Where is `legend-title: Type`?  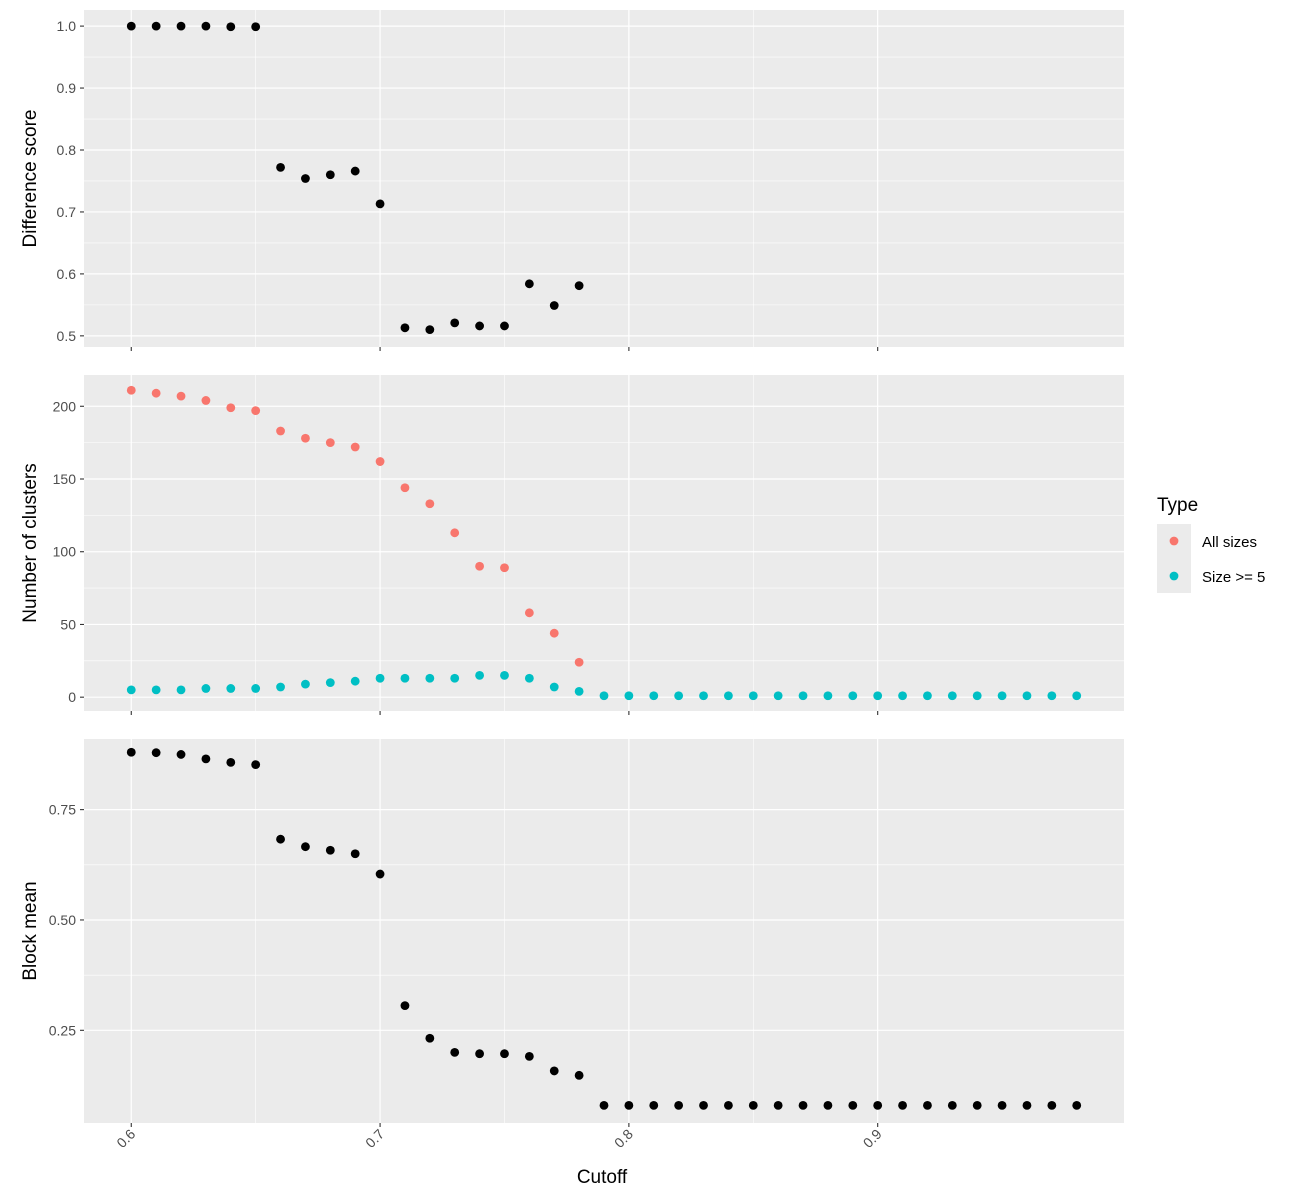
legend-title: Type is located at coordinates (1177, 505).